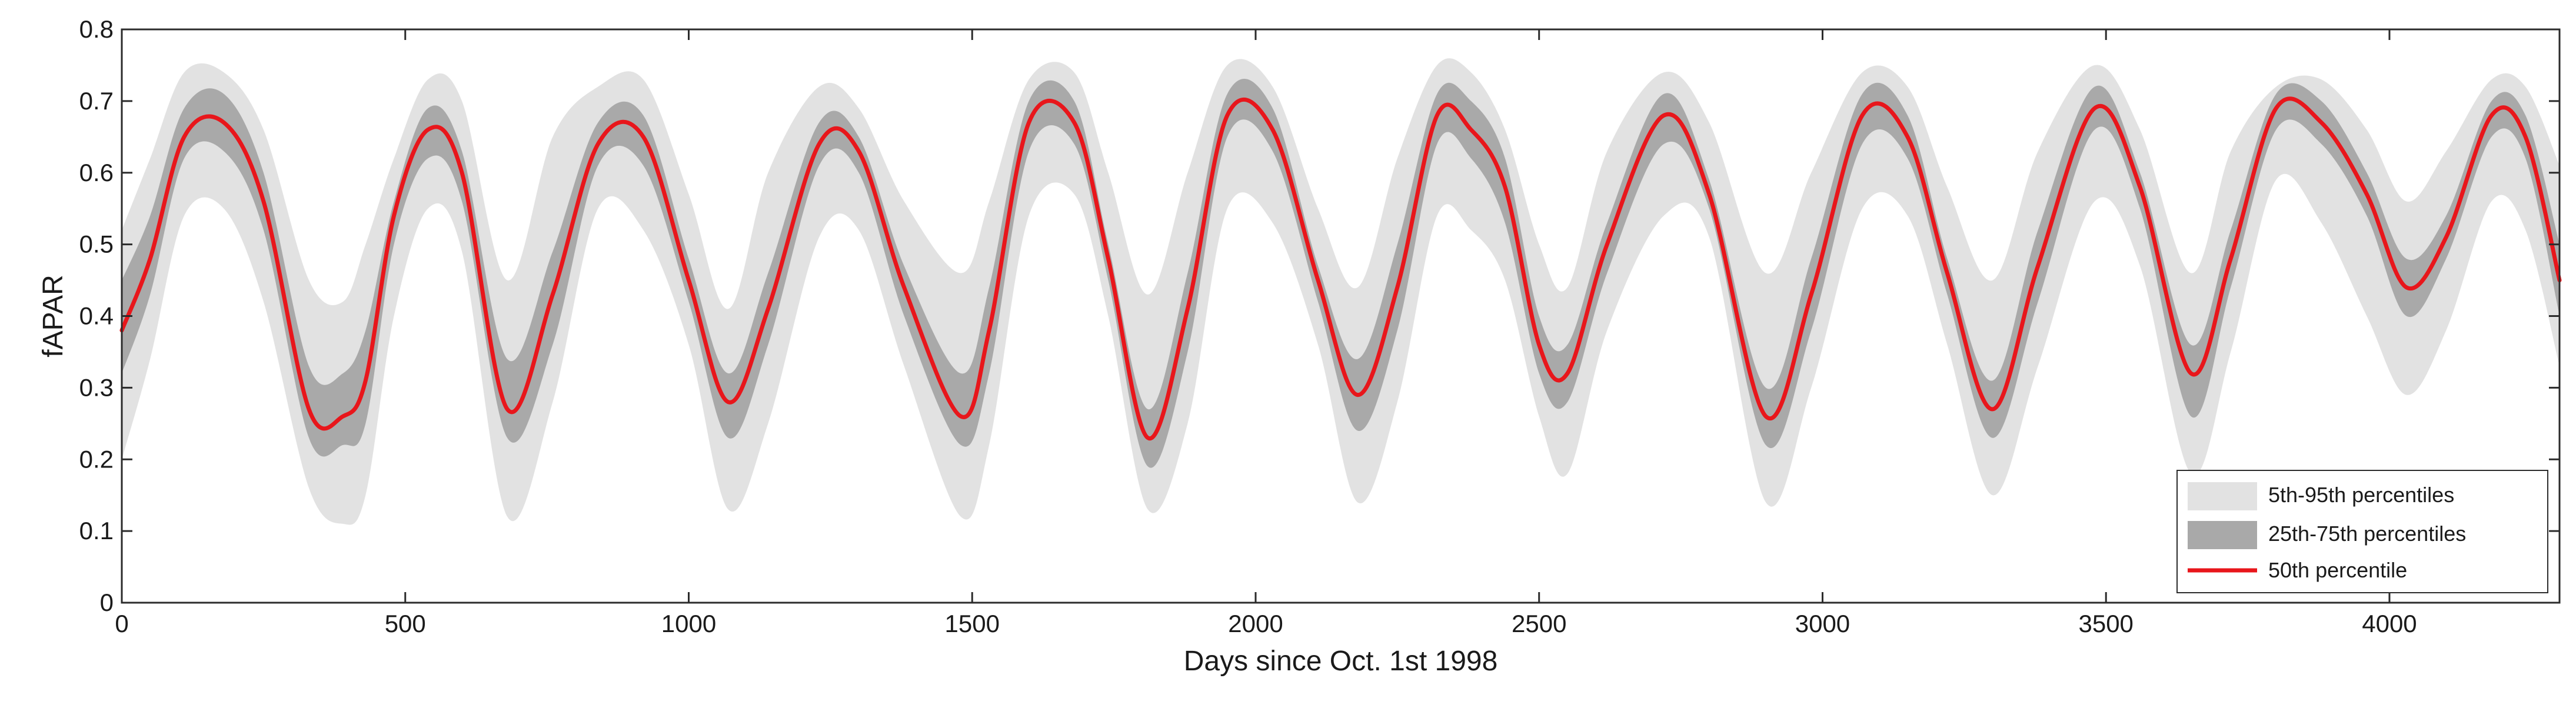 This screenshot has height=705, width=2576. I want to click on x-tick-label: 1000, so click(688, 623).